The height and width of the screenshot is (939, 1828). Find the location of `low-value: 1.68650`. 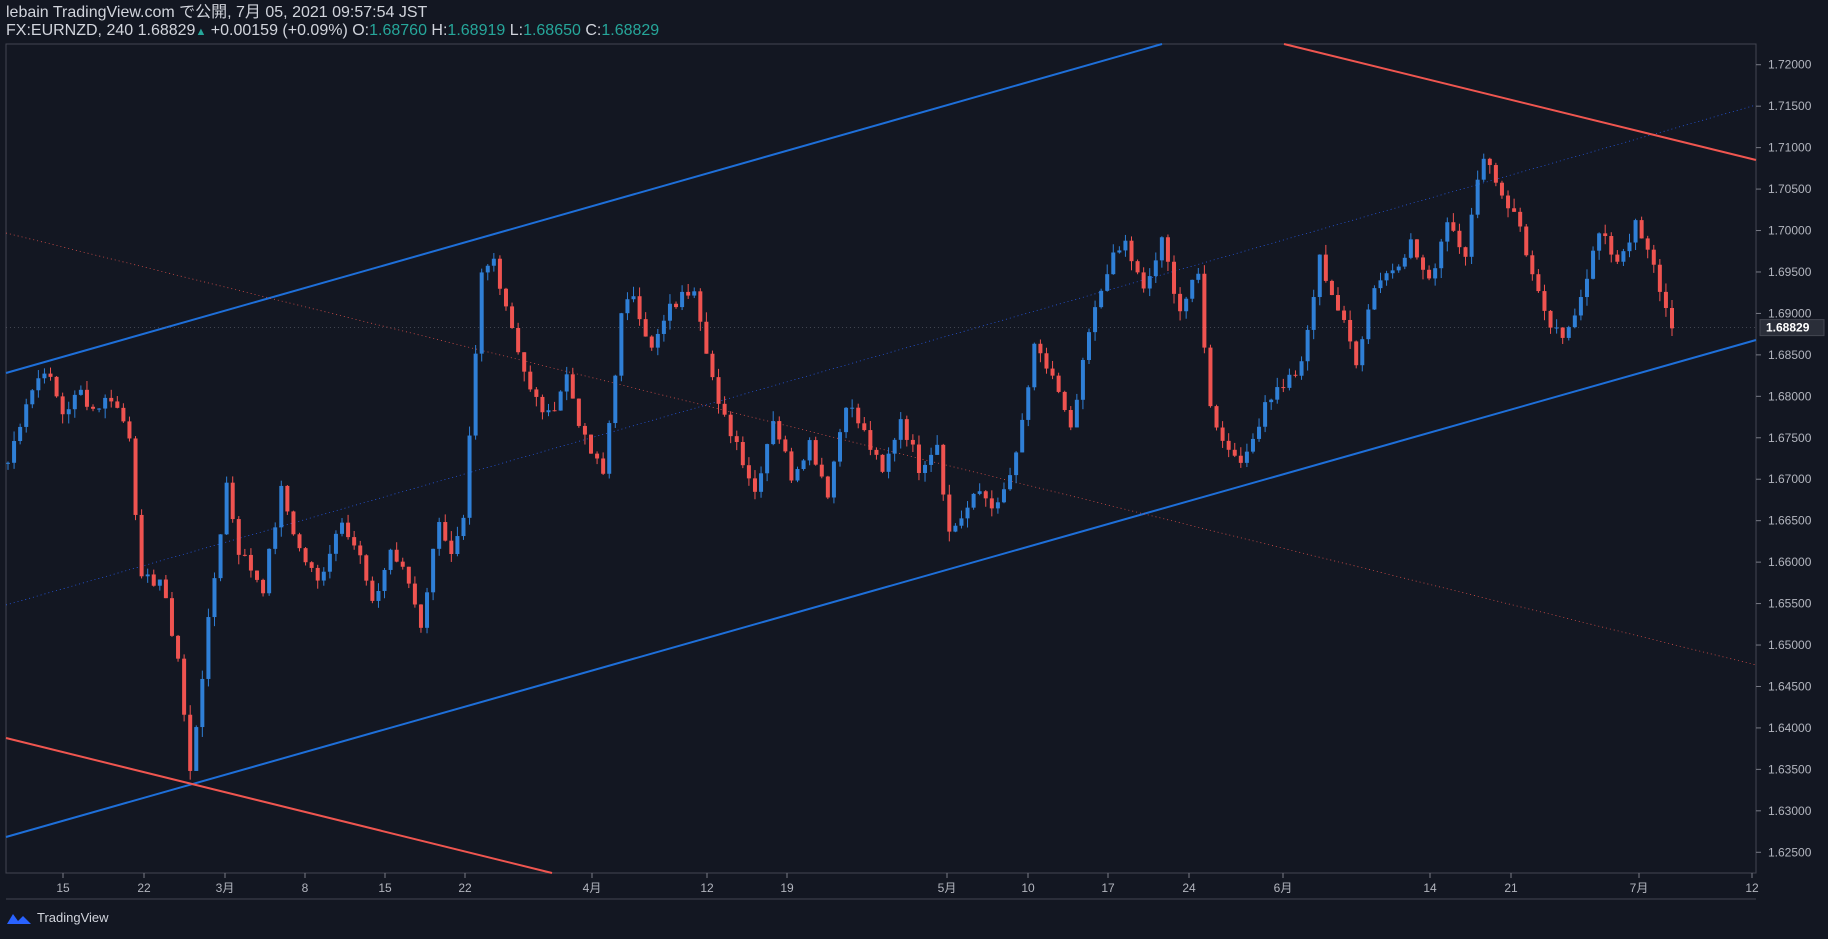

low-value: 1.68650 is located at coordinates (552, 30).